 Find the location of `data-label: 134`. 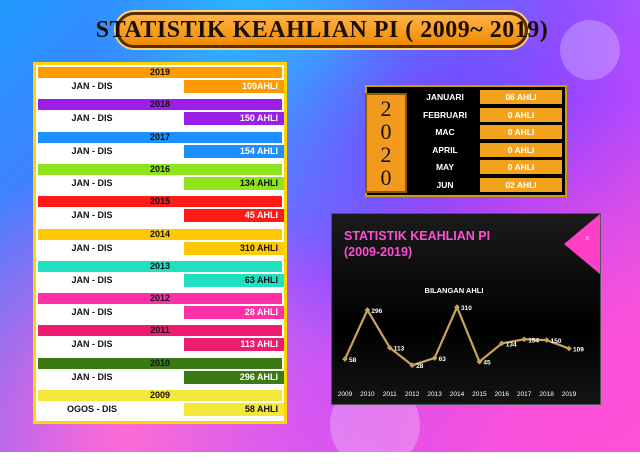

data-label: 134 is located at coordinates (511, 344).